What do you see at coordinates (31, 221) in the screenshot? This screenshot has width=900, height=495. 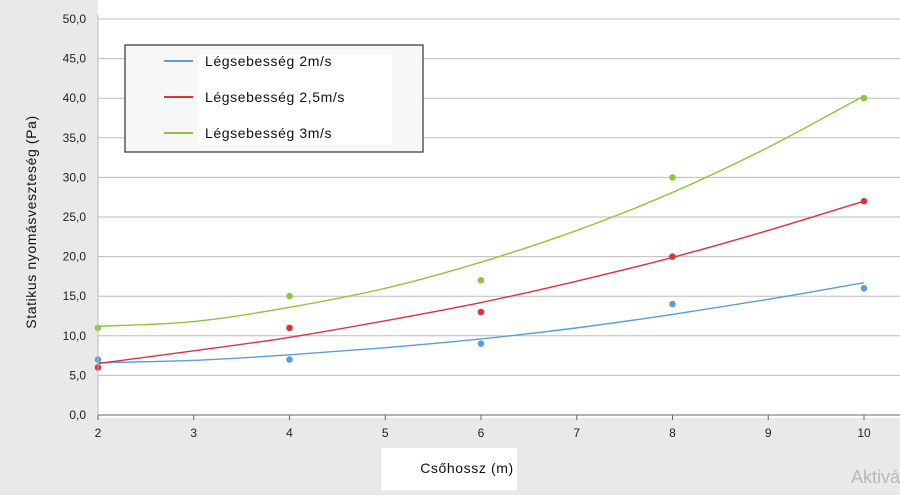 I see `y-axis-label: Statikus nyomásveszteség (Pa)` at bounding box center [31, 221].